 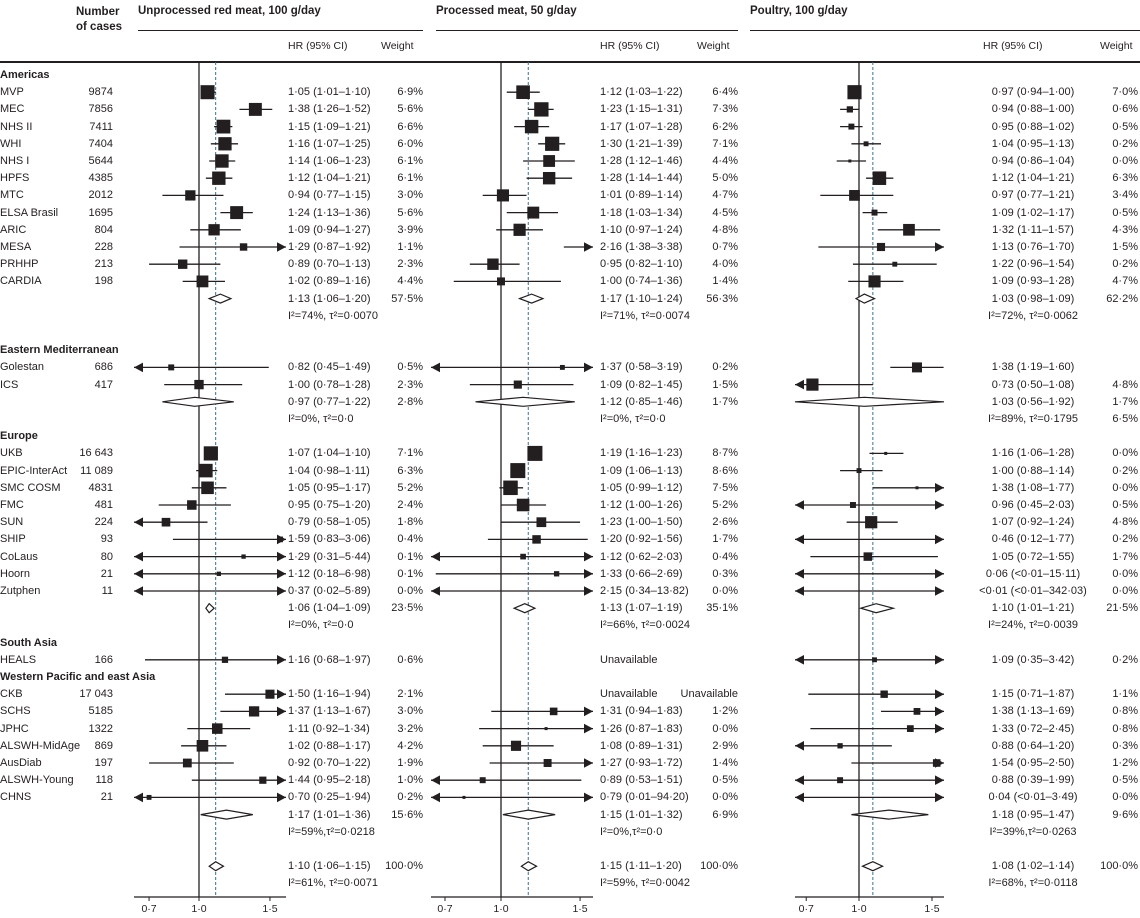 I want to click on weight: 1·8%, so click(x=410, y=522).